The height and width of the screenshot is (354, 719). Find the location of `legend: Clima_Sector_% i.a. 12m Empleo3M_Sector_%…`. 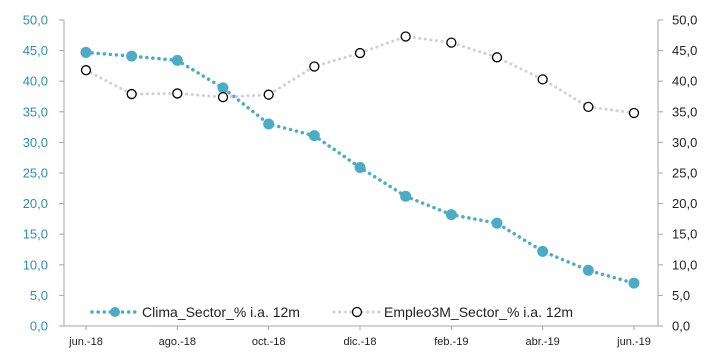

legend: Clima_Sector_% i.a. 12m Empleo3M_Sector_%… is located at coordinates (331, 312).